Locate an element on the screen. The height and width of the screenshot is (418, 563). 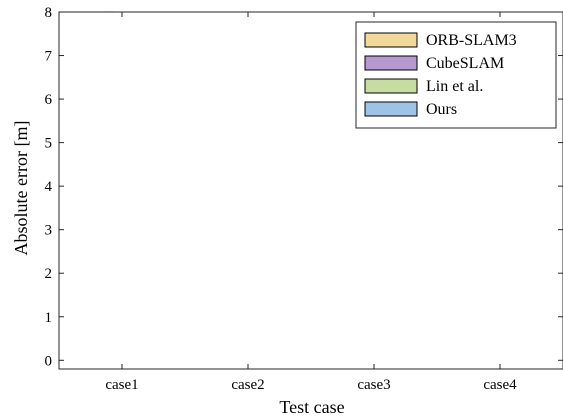
x-tick-label: case2 is located at coordinates (247, 385).